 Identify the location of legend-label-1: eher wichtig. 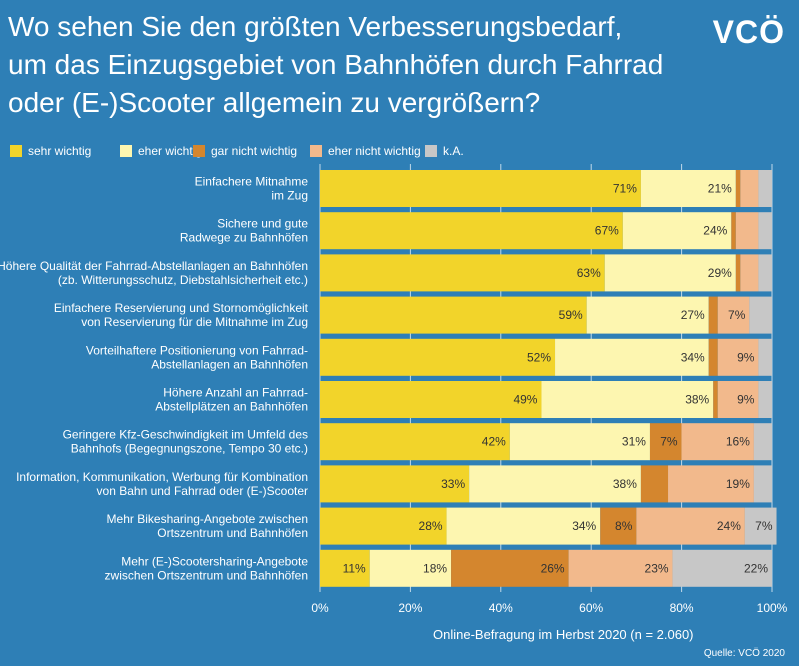
(170, 151).